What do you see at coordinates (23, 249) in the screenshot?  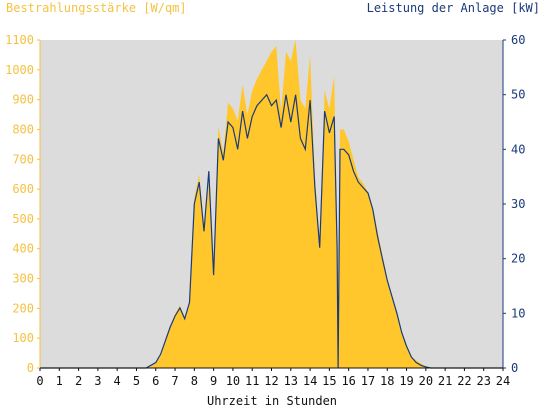 I see `left-tick-label: 400` at bounding box center [23, 249].